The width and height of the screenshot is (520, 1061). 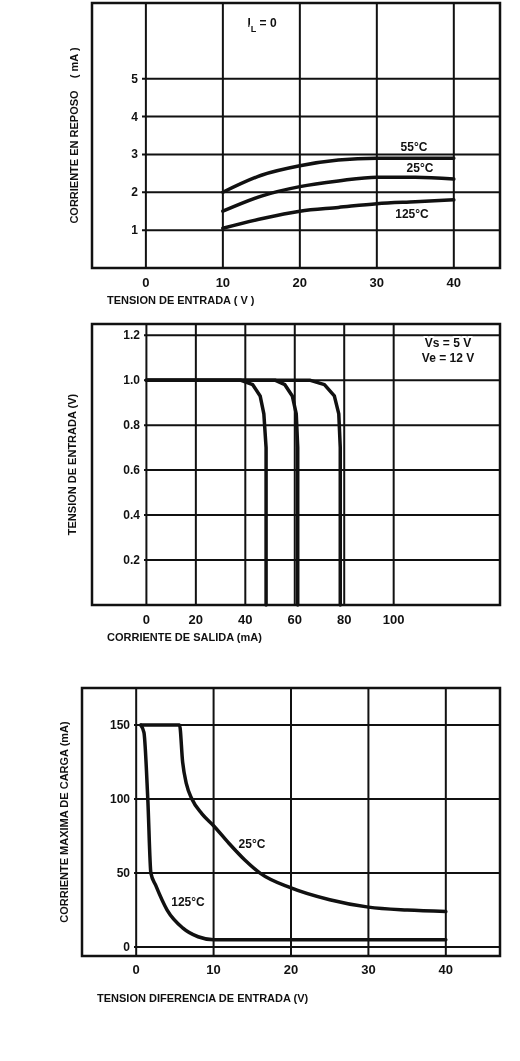 I want to click on y-tick-label: 5, so click(x=135, y=78).